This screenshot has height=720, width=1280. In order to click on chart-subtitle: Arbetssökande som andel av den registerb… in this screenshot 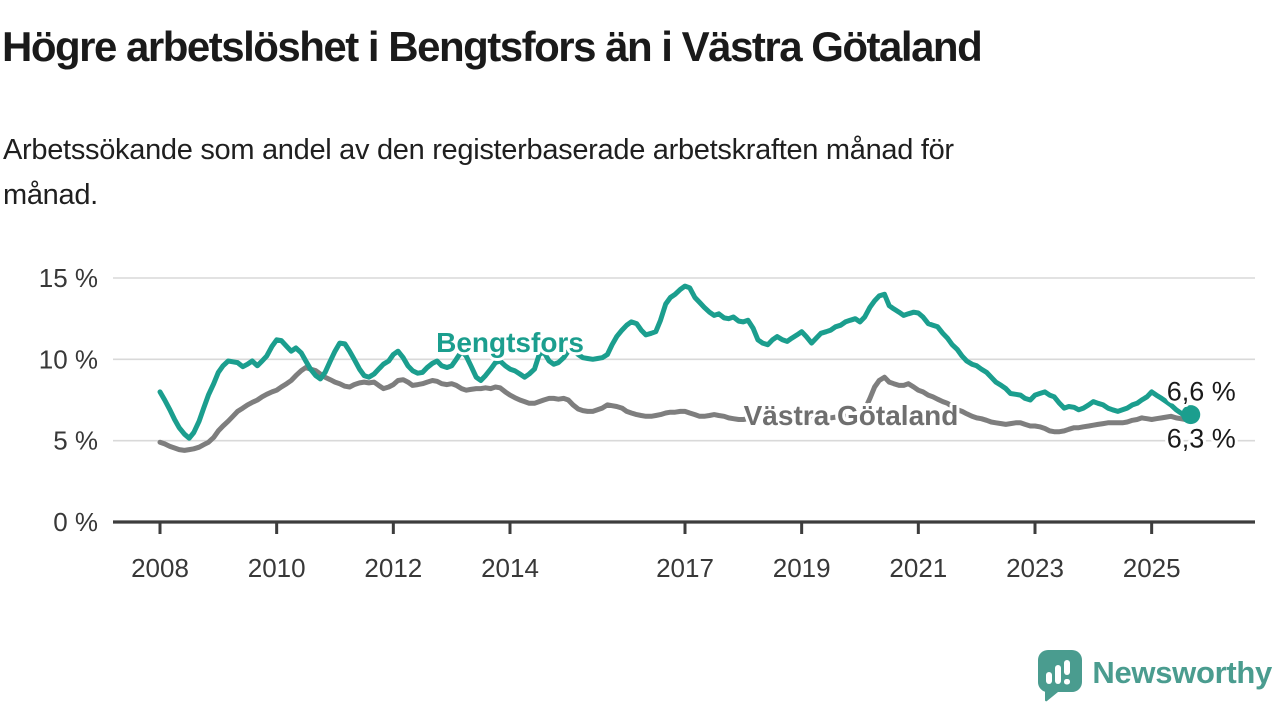, I will do `click(608, 173)`.